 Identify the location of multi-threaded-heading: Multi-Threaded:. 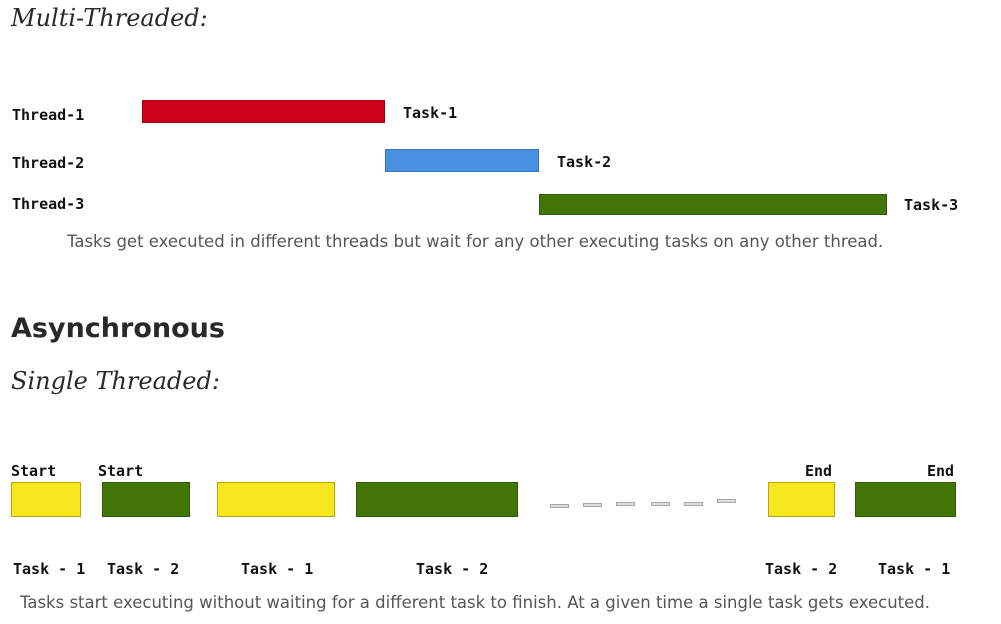
(109, 18).